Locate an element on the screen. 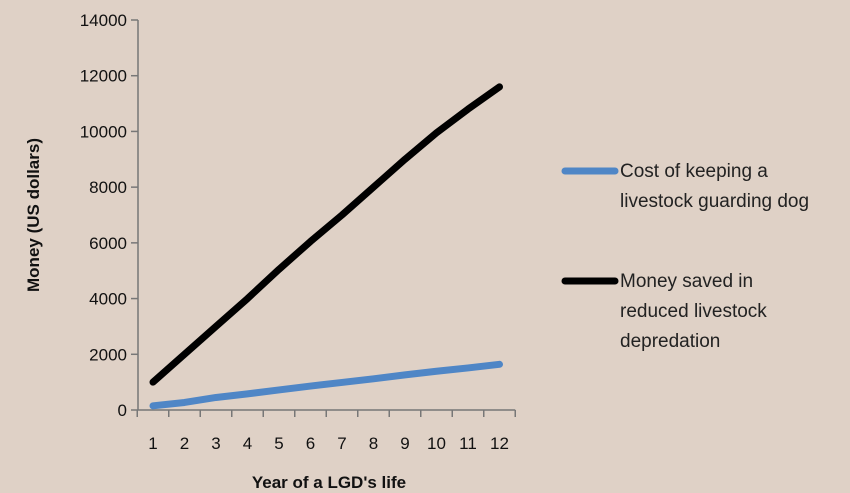 Image resolution: width=850 pixels, height=493 pixels. x-tick-label: 10 is located at coordinates (436, 443).